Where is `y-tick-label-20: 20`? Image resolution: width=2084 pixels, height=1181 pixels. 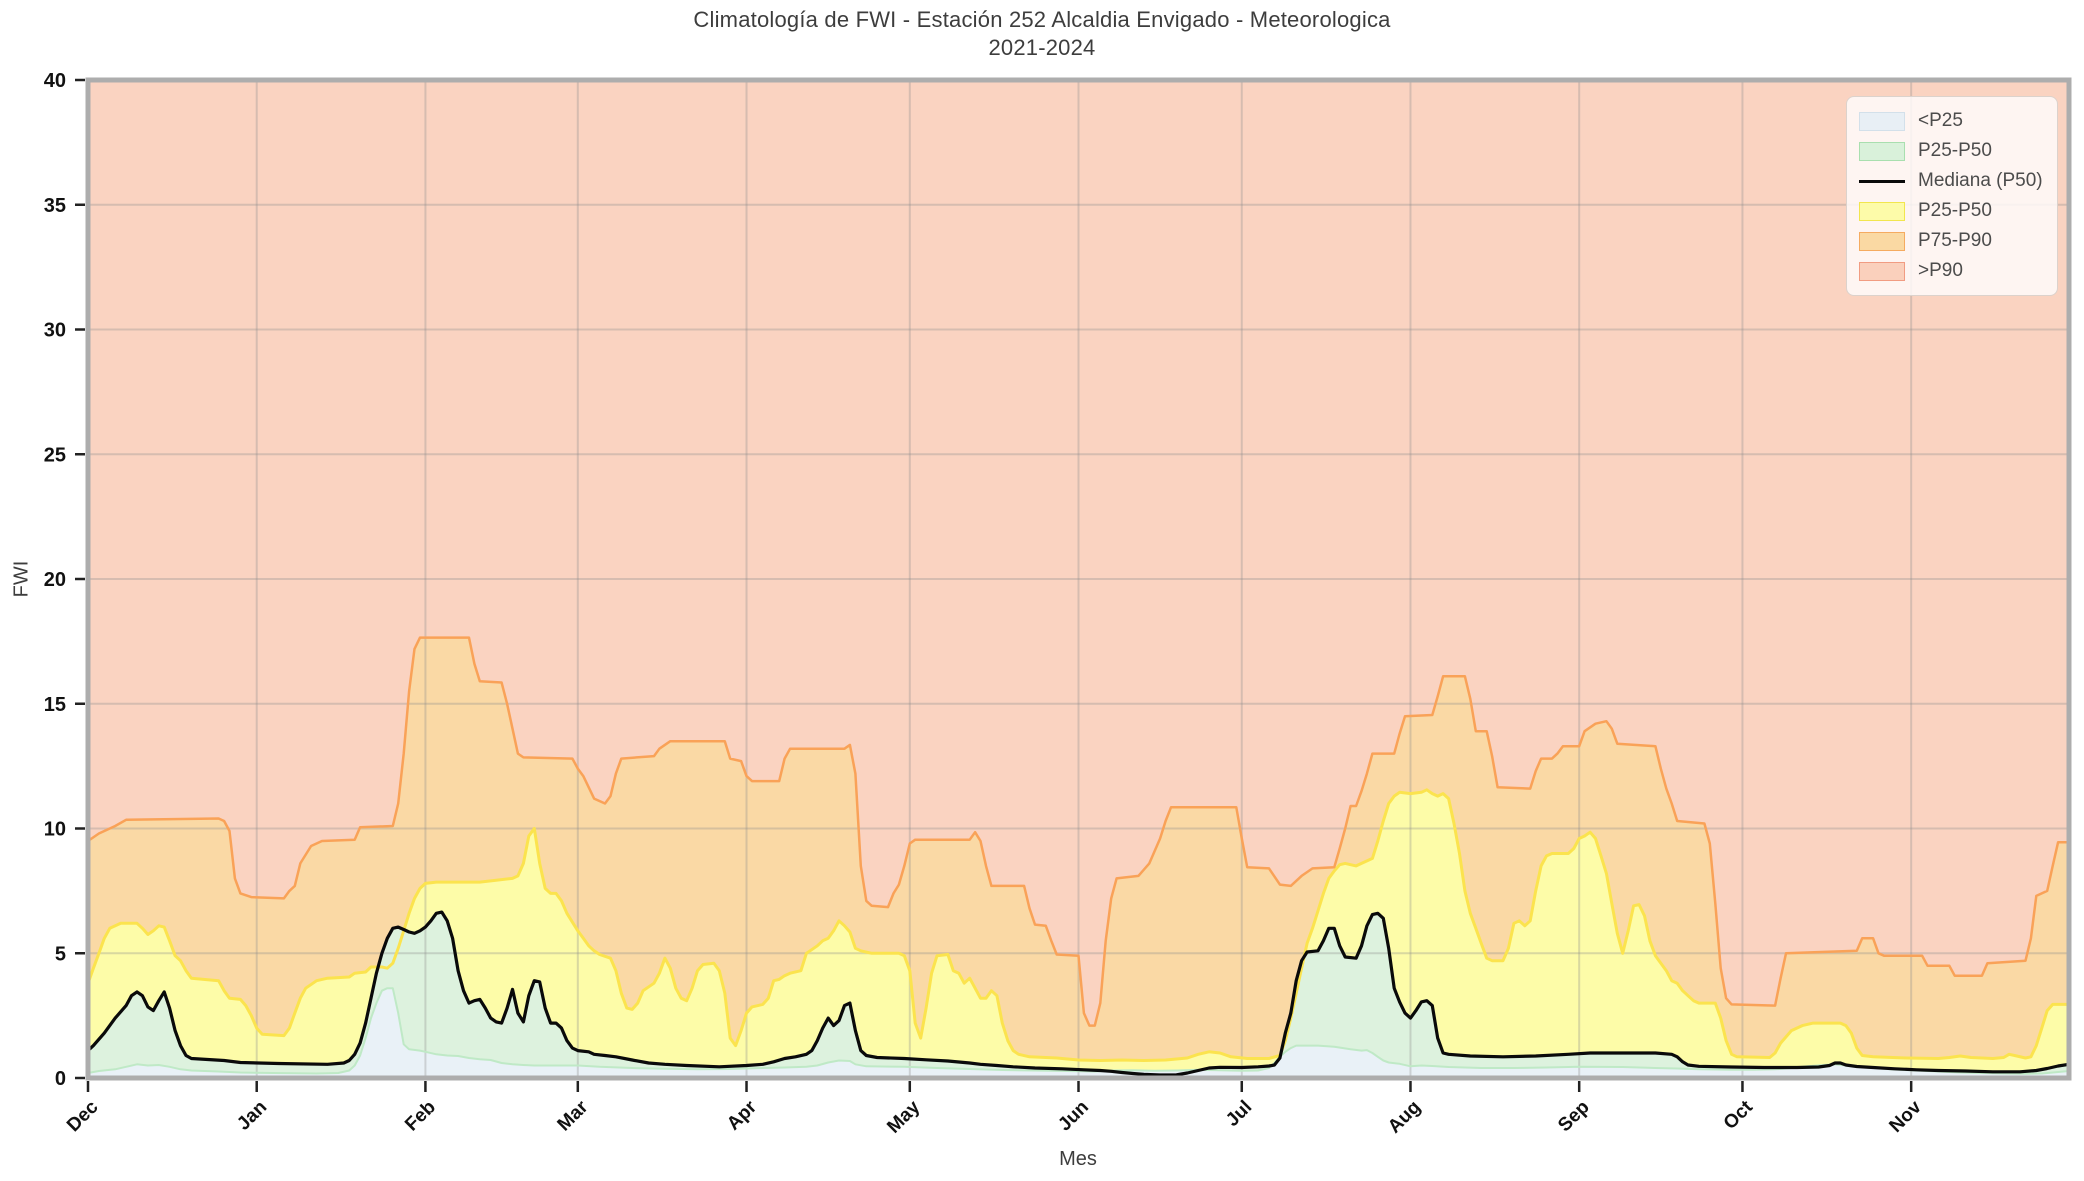
y-tick-label-20: 20 is located at coordinates (55, 580).